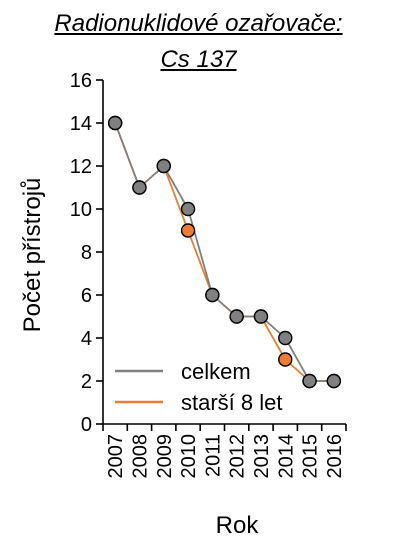 Image resolution: width=397 pixels, height=537 pixels. Describe the element at coordinates (81, 210) in the screenshot. I see `y-tick-label: 10` at that location.